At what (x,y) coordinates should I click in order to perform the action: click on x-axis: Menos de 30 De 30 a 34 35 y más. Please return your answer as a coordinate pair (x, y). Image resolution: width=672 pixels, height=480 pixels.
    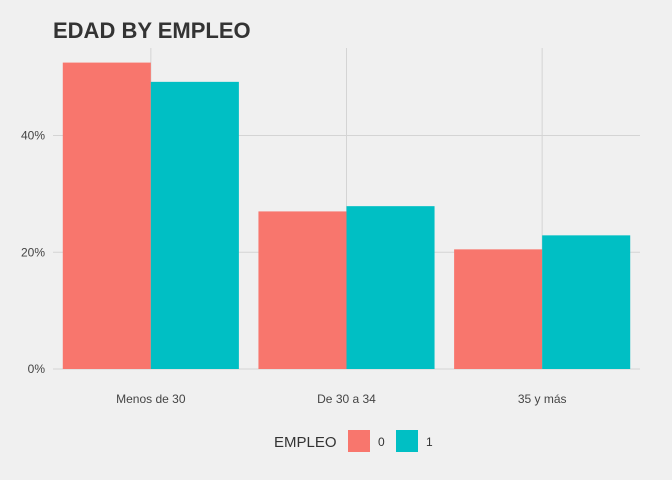
    Looking at the image, I should click on (341, 399).